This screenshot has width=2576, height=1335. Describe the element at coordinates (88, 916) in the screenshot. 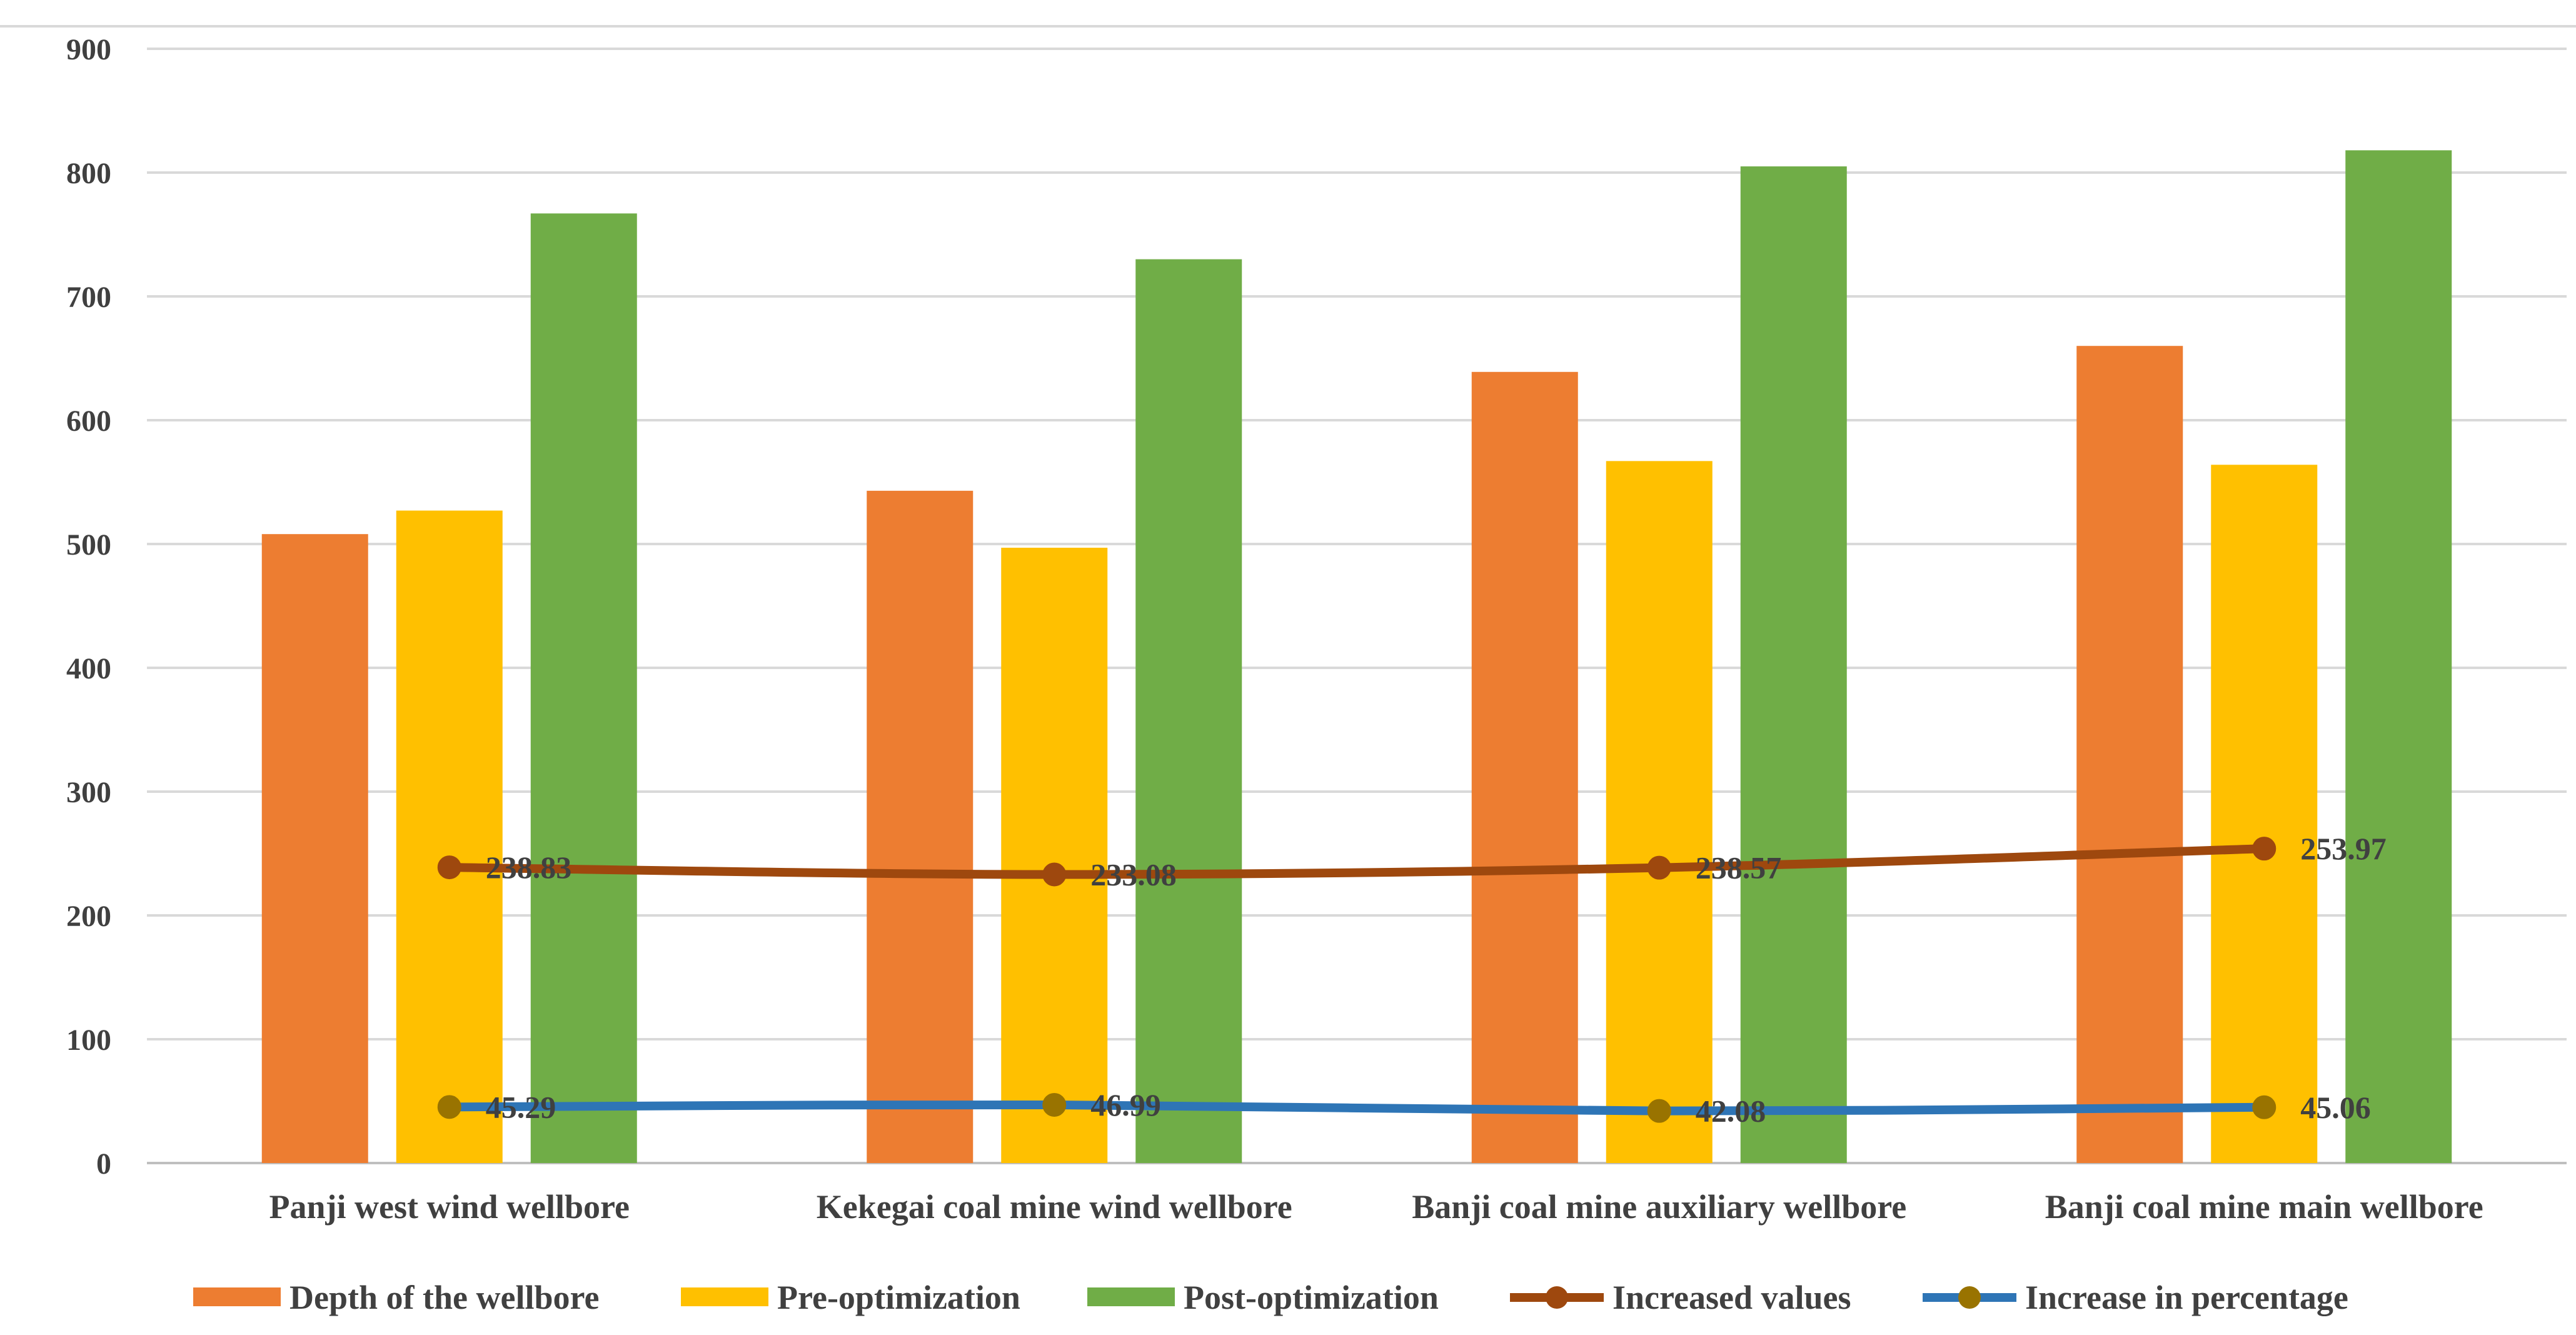

I see `y-tick-label-200: 200` at that location.